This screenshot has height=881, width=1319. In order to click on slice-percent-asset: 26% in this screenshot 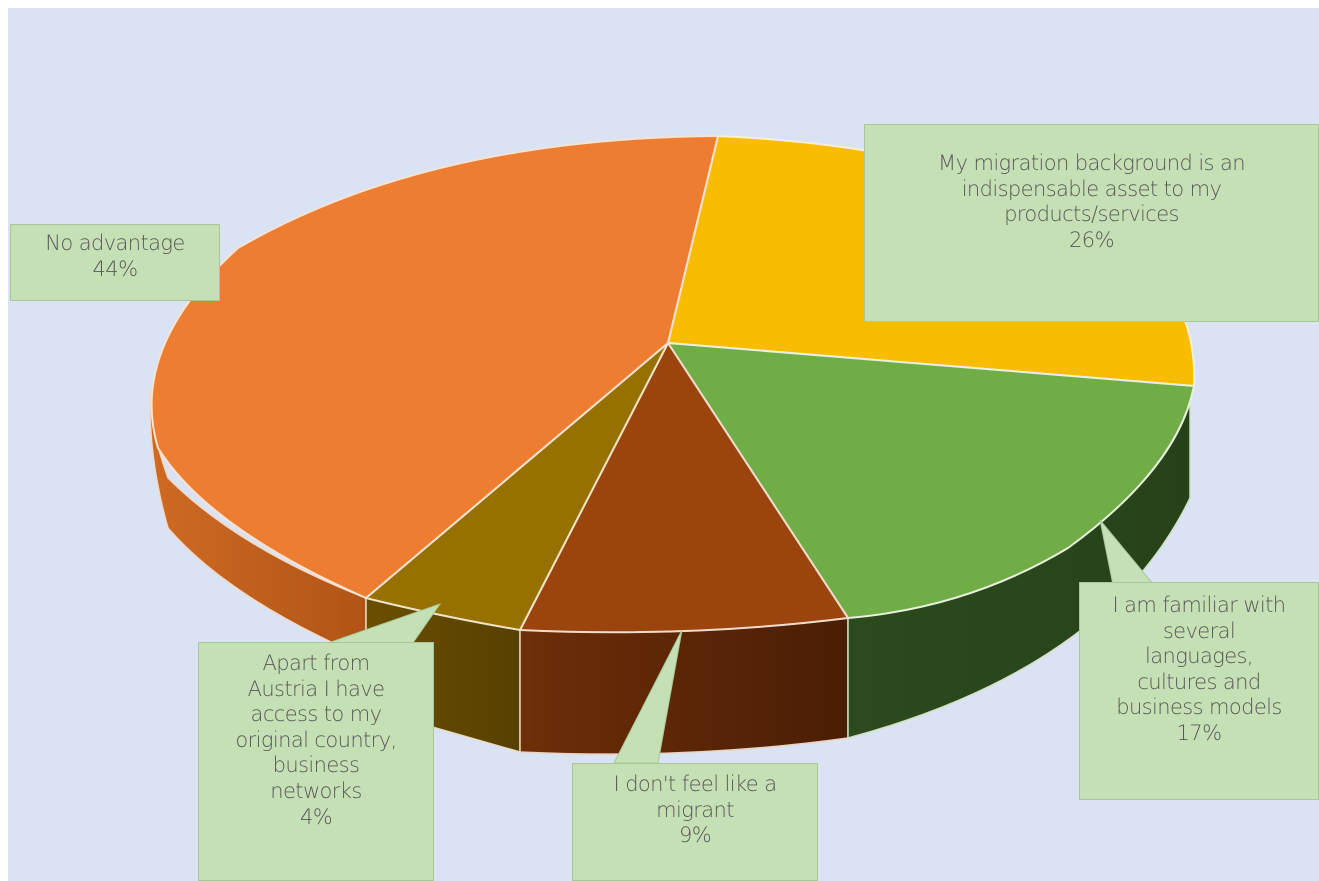, I will do `click(1091, 239)`.